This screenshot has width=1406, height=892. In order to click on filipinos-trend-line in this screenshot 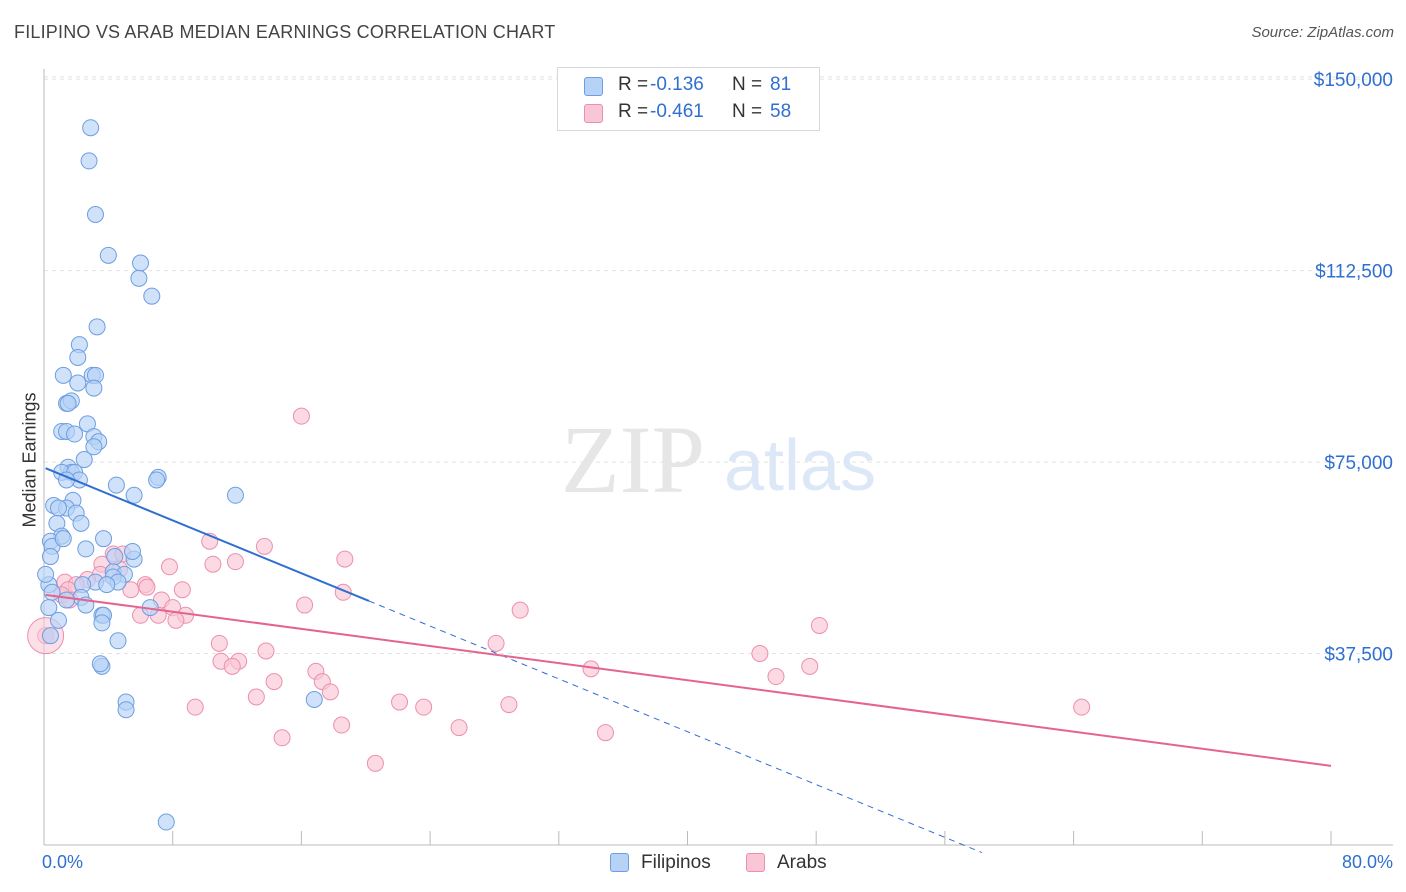, I will do `click(207, 534)`.